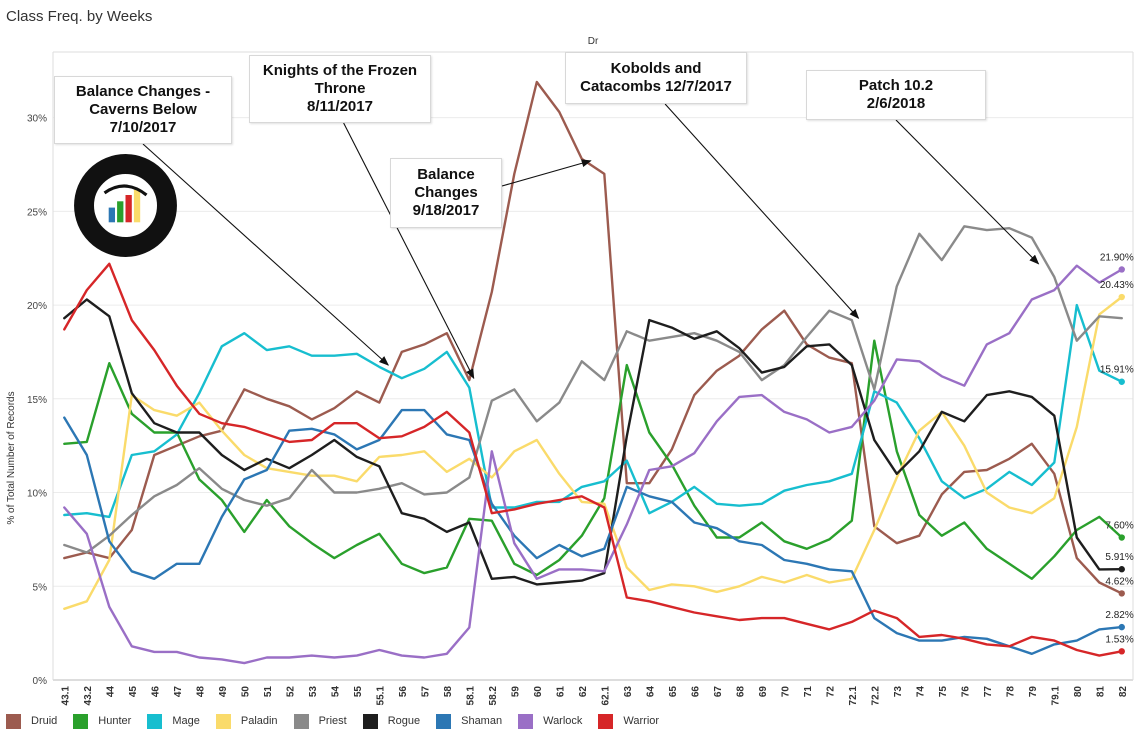  What do you see at coordinates (1121, 651) in the screenshot?
I see `end-point-warrior` at bounding box center [1121, 651].